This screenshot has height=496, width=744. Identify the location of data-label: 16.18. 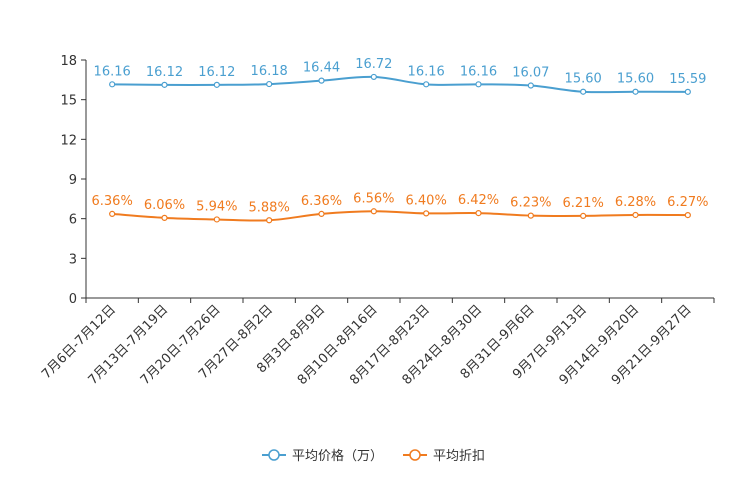
(269, 71).